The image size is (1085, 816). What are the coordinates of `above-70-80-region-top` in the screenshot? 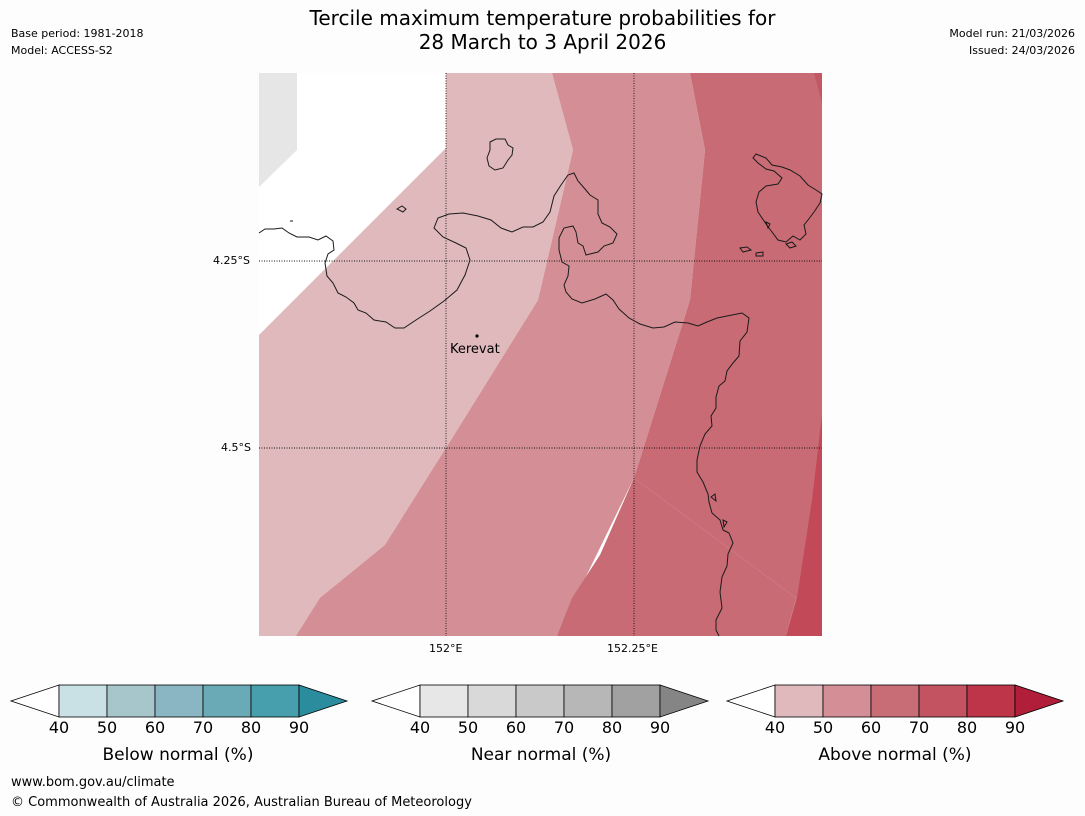 It's located at (818, 88).